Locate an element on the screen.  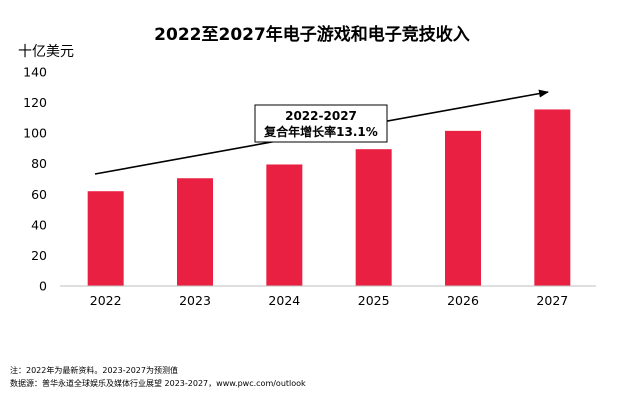
x-tick-label: 2027 is located at coordinates (552, 300).